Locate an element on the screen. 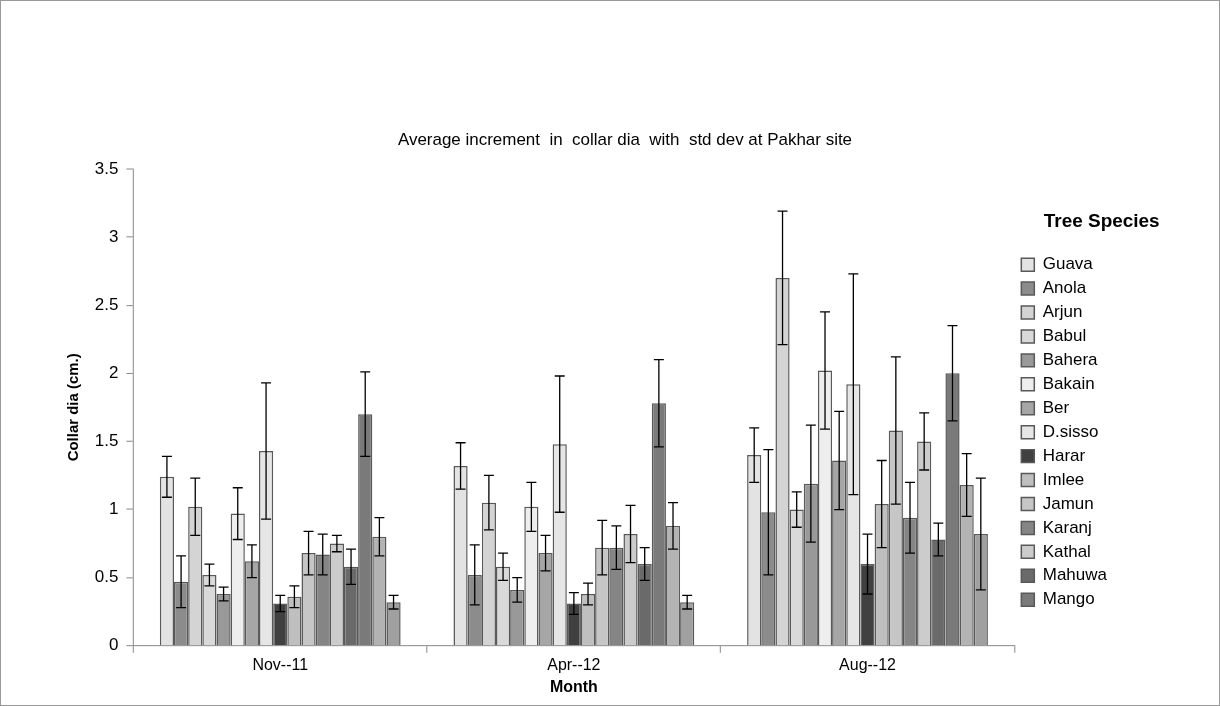  legend-label: D.sisso is located at coordinates (1070, 431).